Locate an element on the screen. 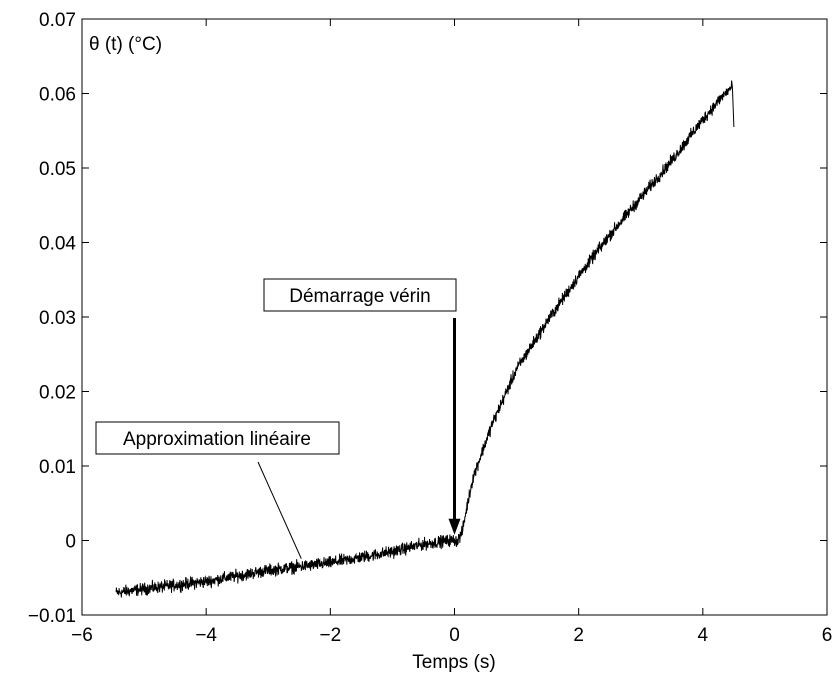  x-tick-label: 4 is located at coordinates (703, 635).